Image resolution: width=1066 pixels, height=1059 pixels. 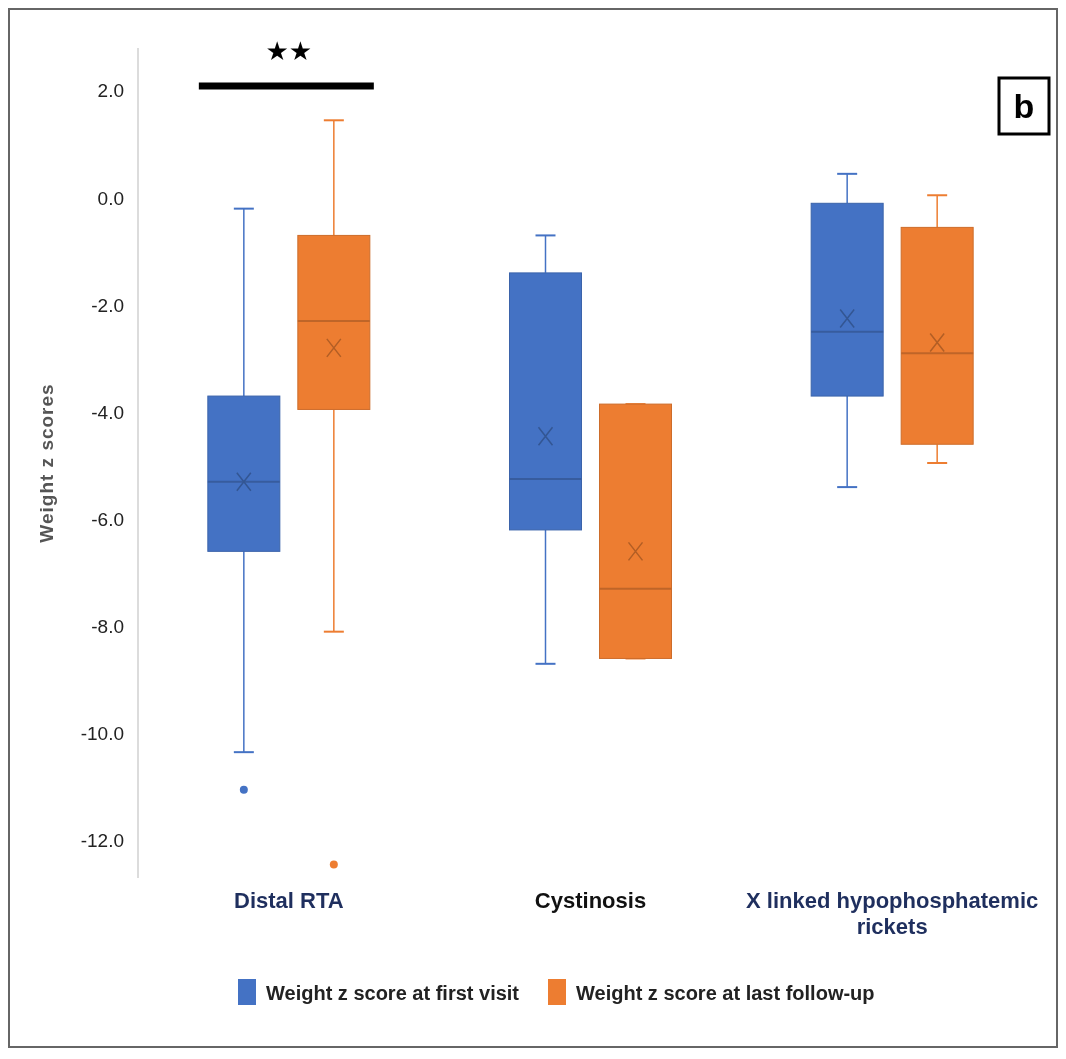 I want to click on annotation: ★★, so click(x=289, y=51).